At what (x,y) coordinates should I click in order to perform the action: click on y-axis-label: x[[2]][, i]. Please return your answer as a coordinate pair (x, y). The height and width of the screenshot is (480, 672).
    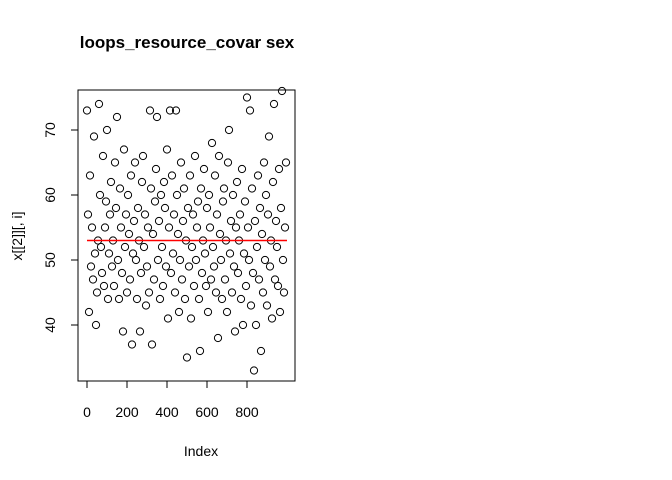
    Looking at the image, I should click on (17, 235).